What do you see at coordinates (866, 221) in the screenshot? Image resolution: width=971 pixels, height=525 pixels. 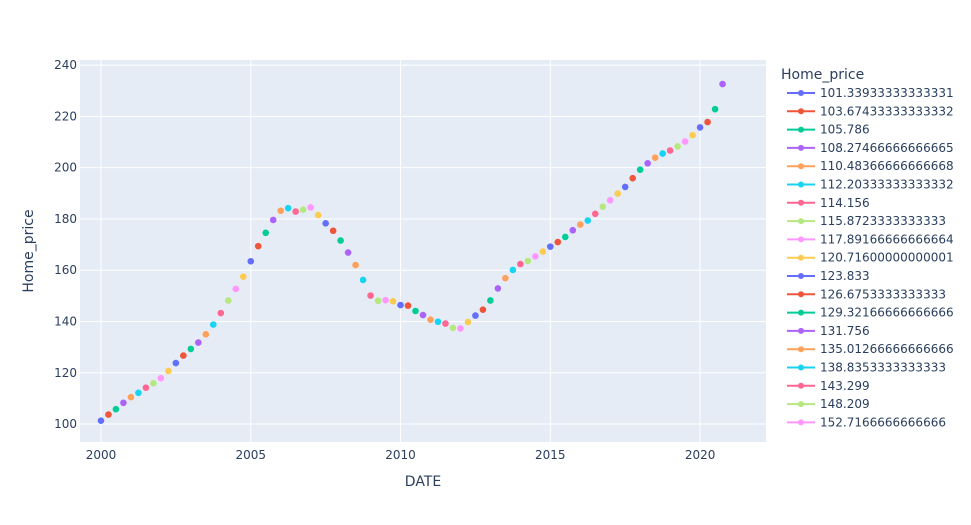 I see `legend-item: 115.8723333333333` at bounding box center [866, 221].